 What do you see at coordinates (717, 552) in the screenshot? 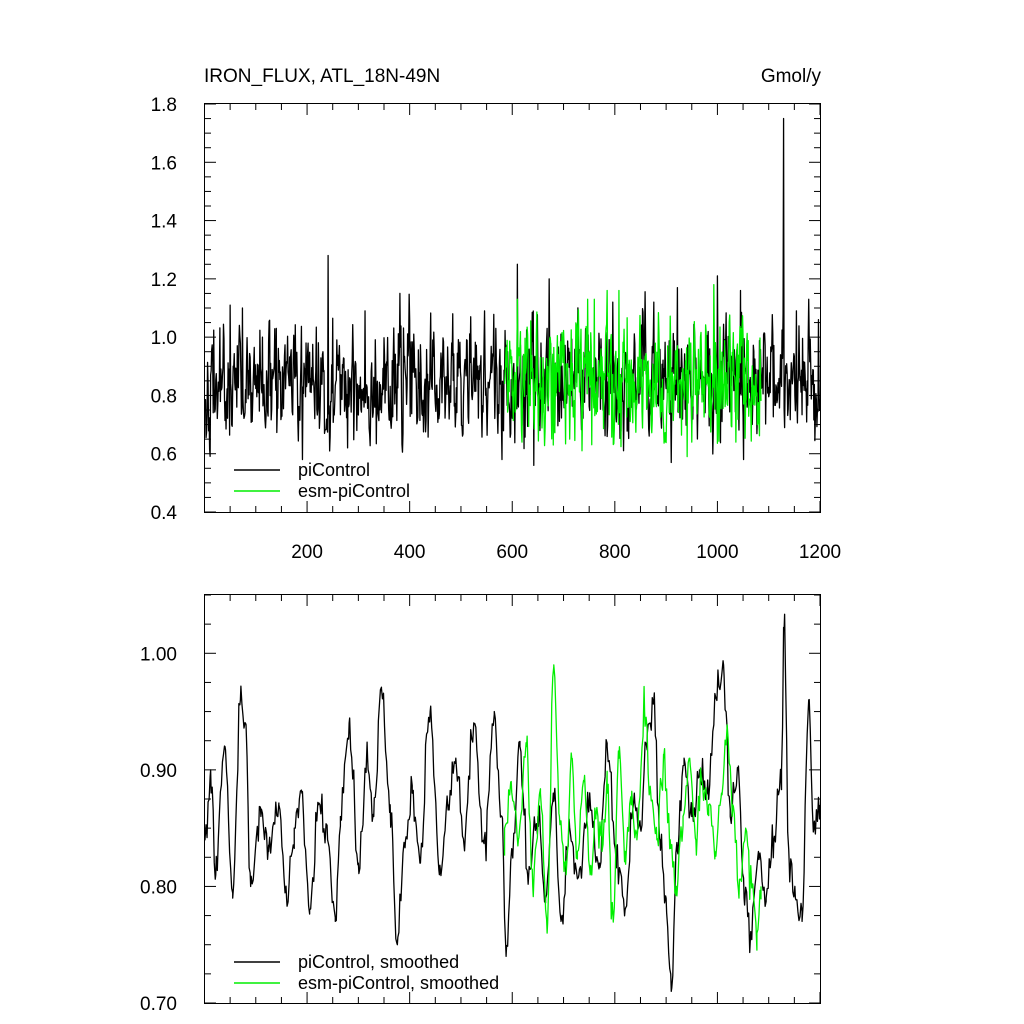
I see `x-tick-label: 1000` at bounding box center [717, 552].